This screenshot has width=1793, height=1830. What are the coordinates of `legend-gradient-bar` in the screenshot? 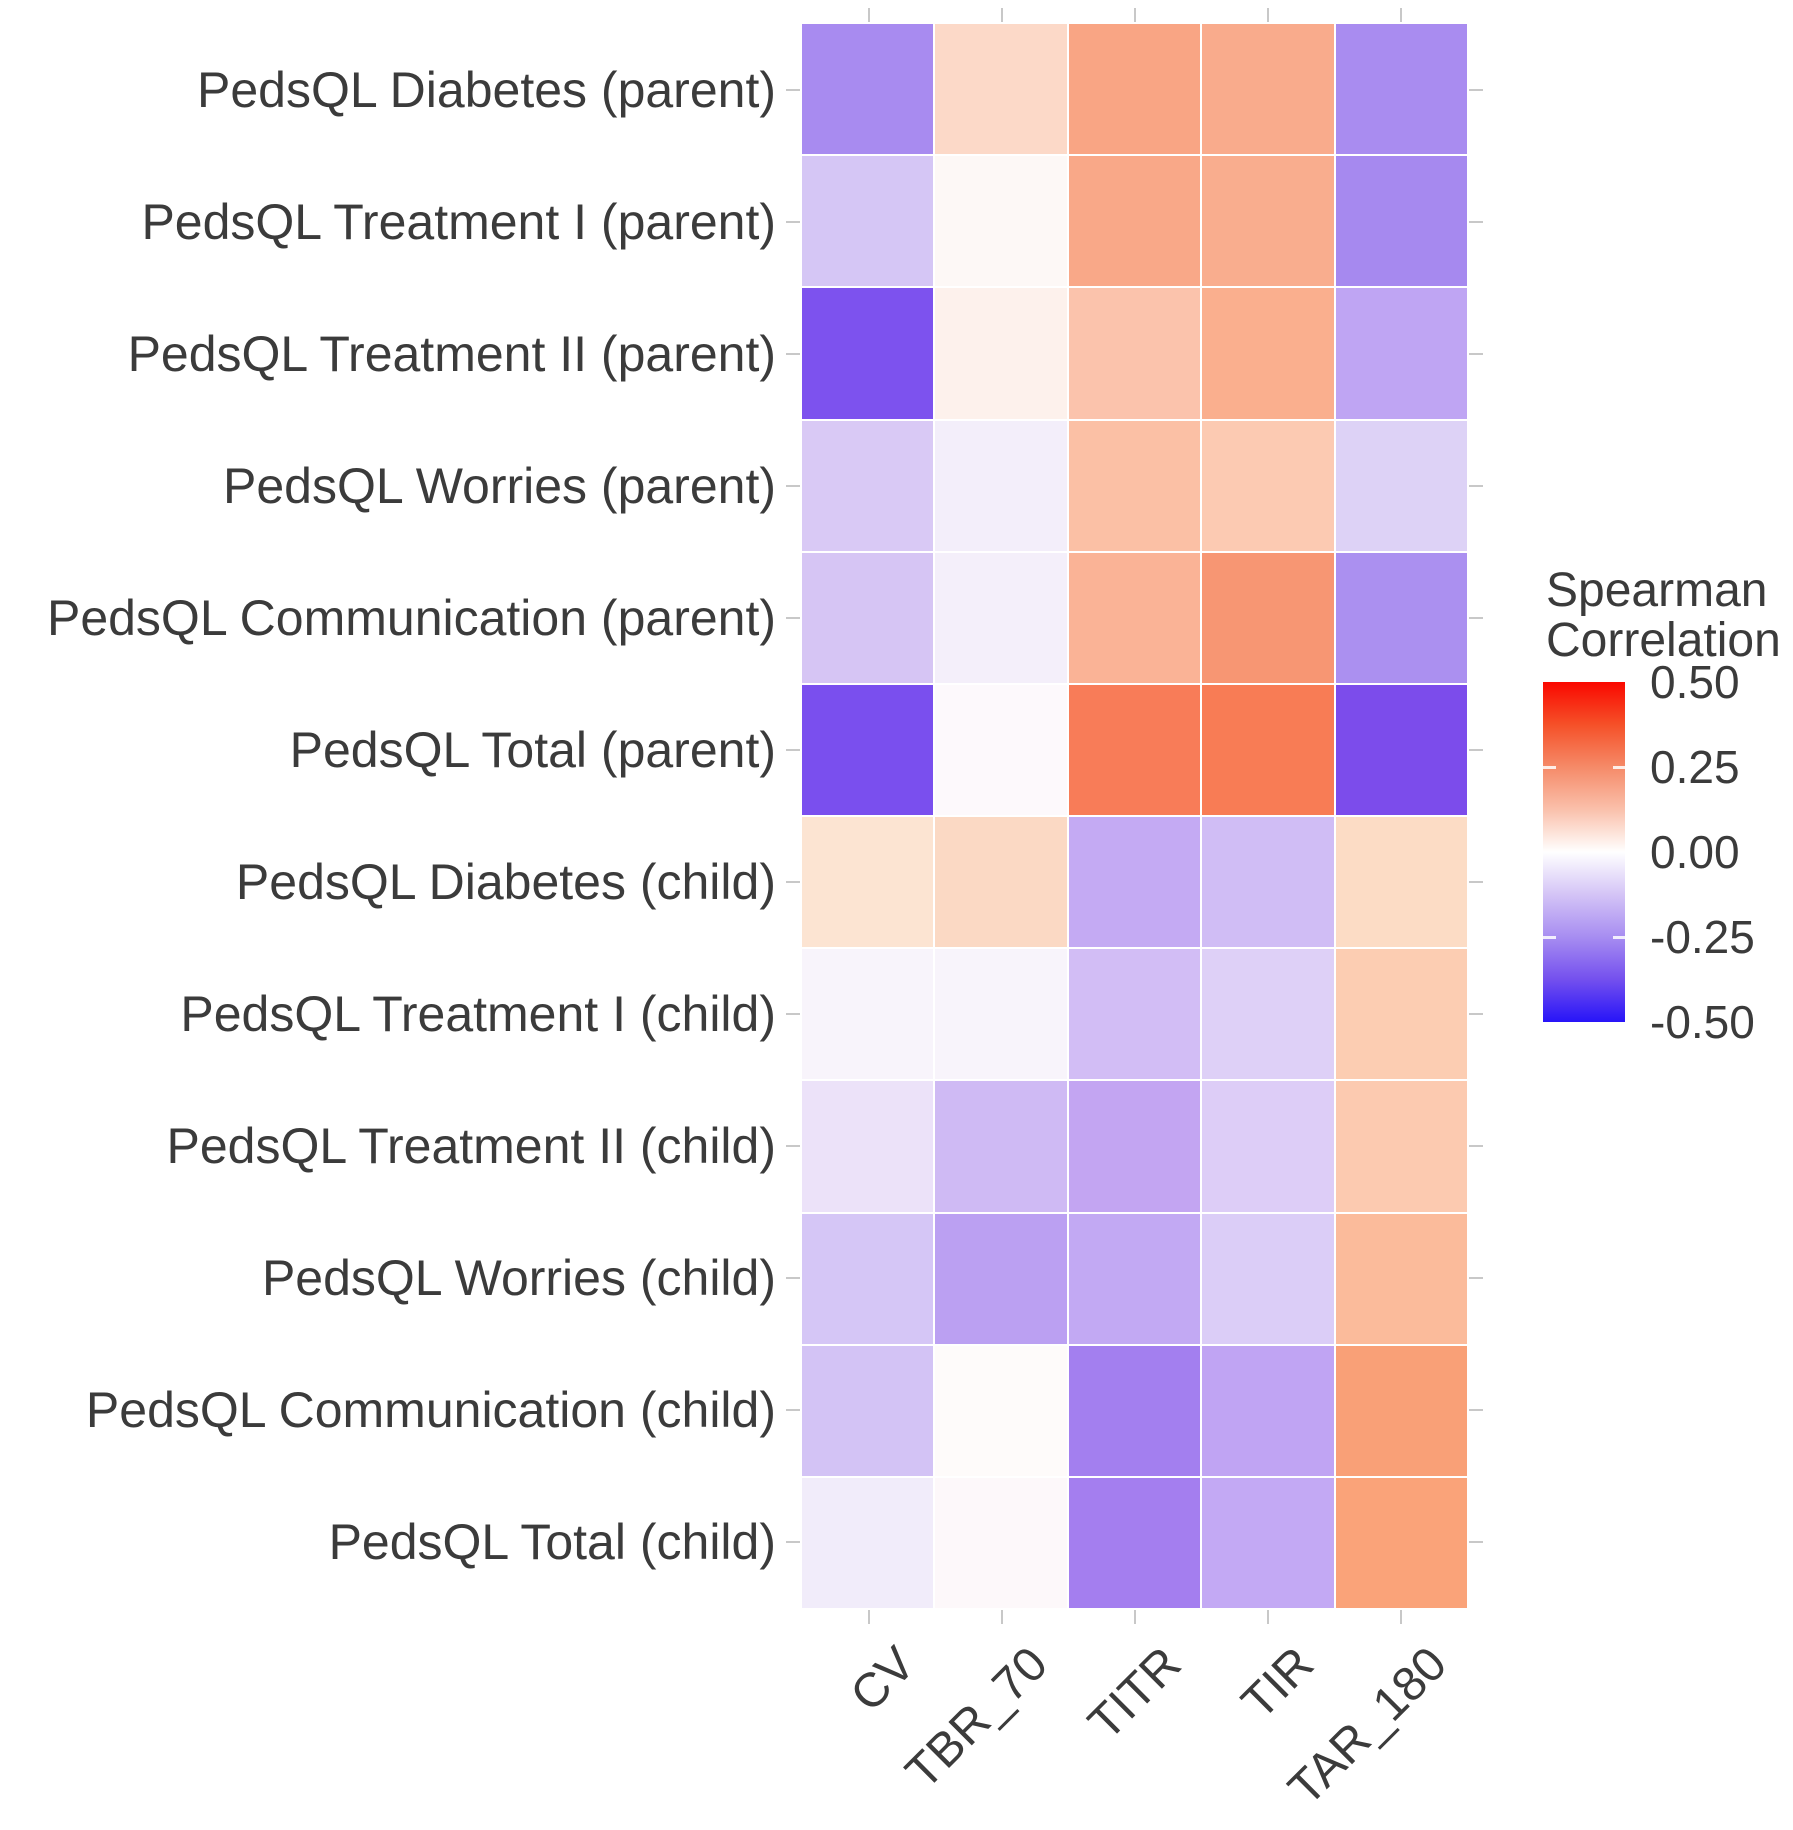 It's located at (1584, 852).